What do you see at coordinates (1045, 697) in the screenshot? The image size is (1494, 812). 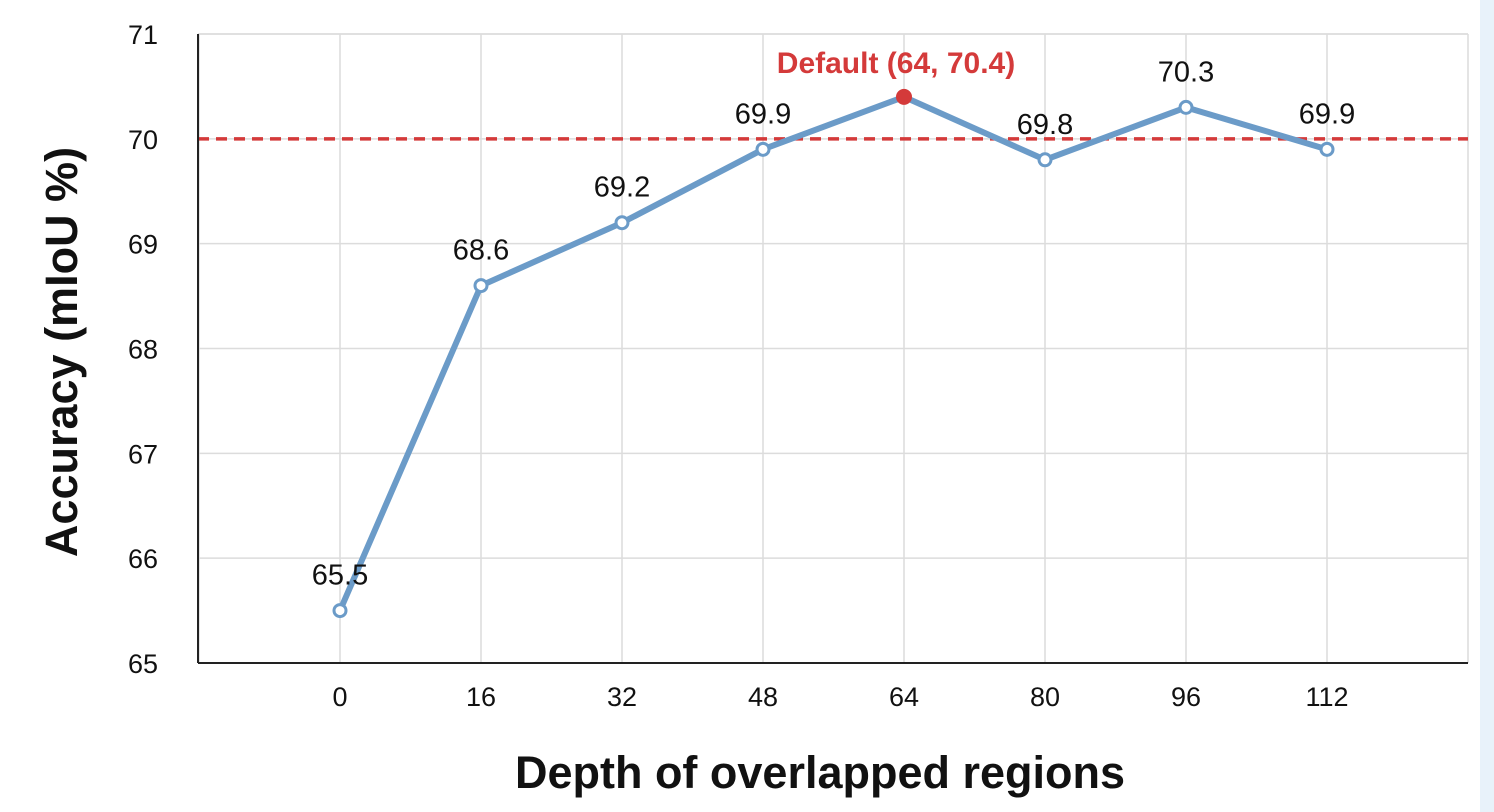 I see `x-tick-label-5: 80` at bounding box center [1045, 697].